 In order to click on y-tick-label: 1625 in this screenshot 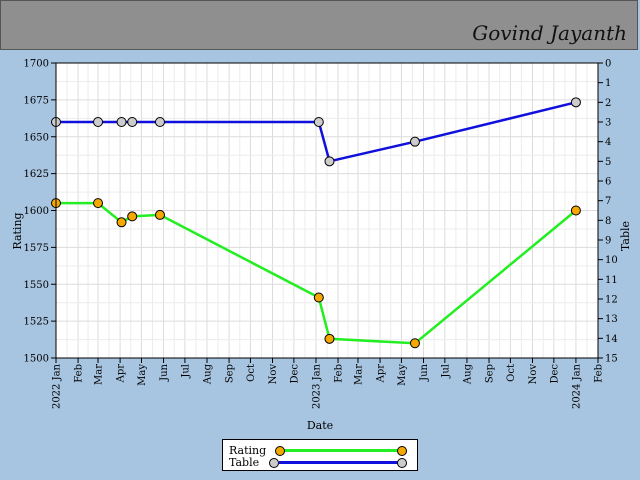, I will do `click(36, 174)`.